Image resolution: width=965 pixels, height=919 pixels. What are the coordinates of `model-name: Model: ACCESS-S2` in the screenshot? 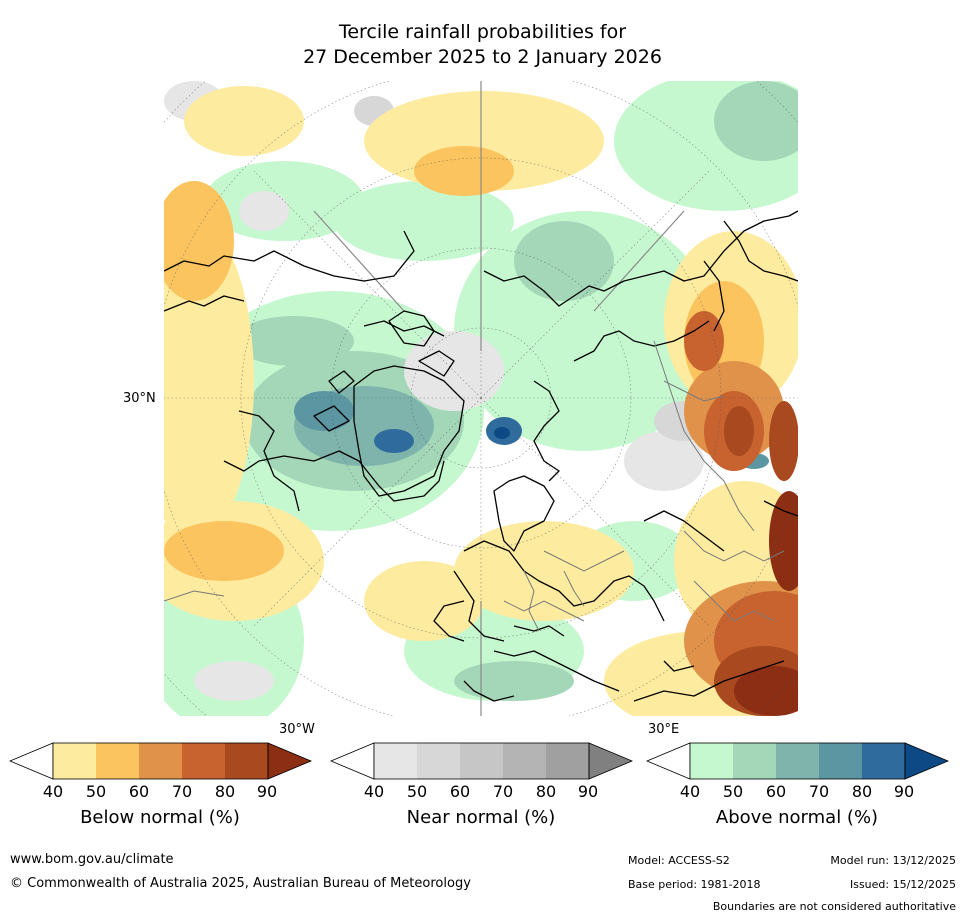 It's located at (679, 860).